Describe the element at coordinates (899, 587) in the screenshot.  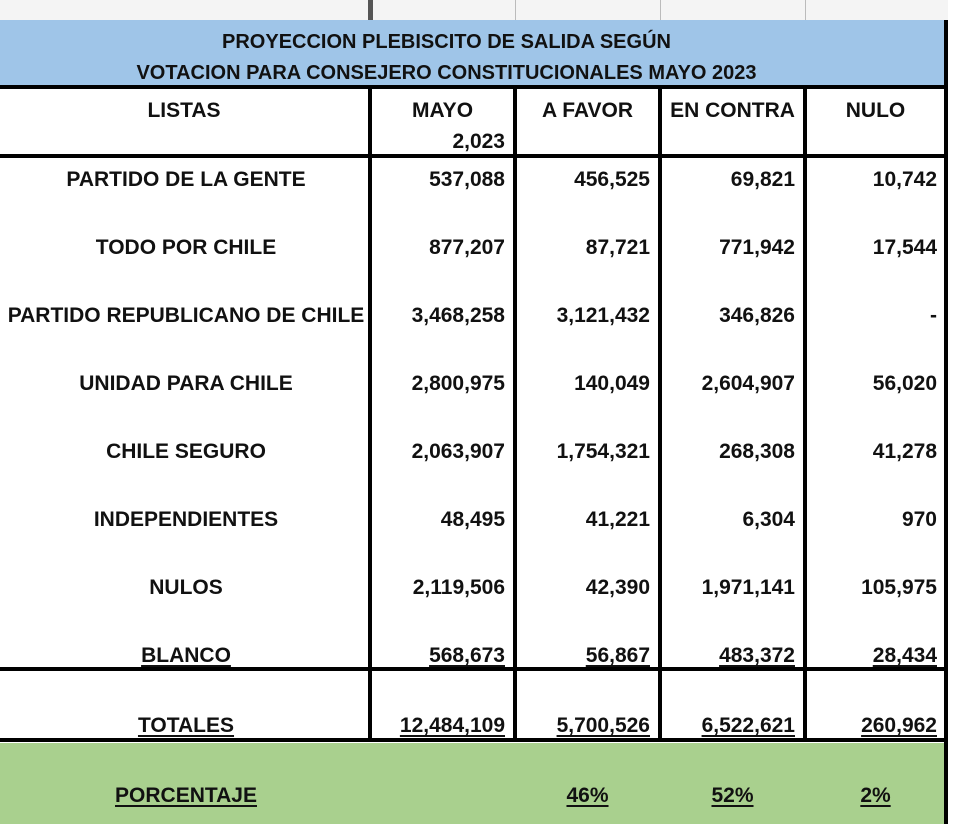
I see `row-nulo: 105,975` at that location.